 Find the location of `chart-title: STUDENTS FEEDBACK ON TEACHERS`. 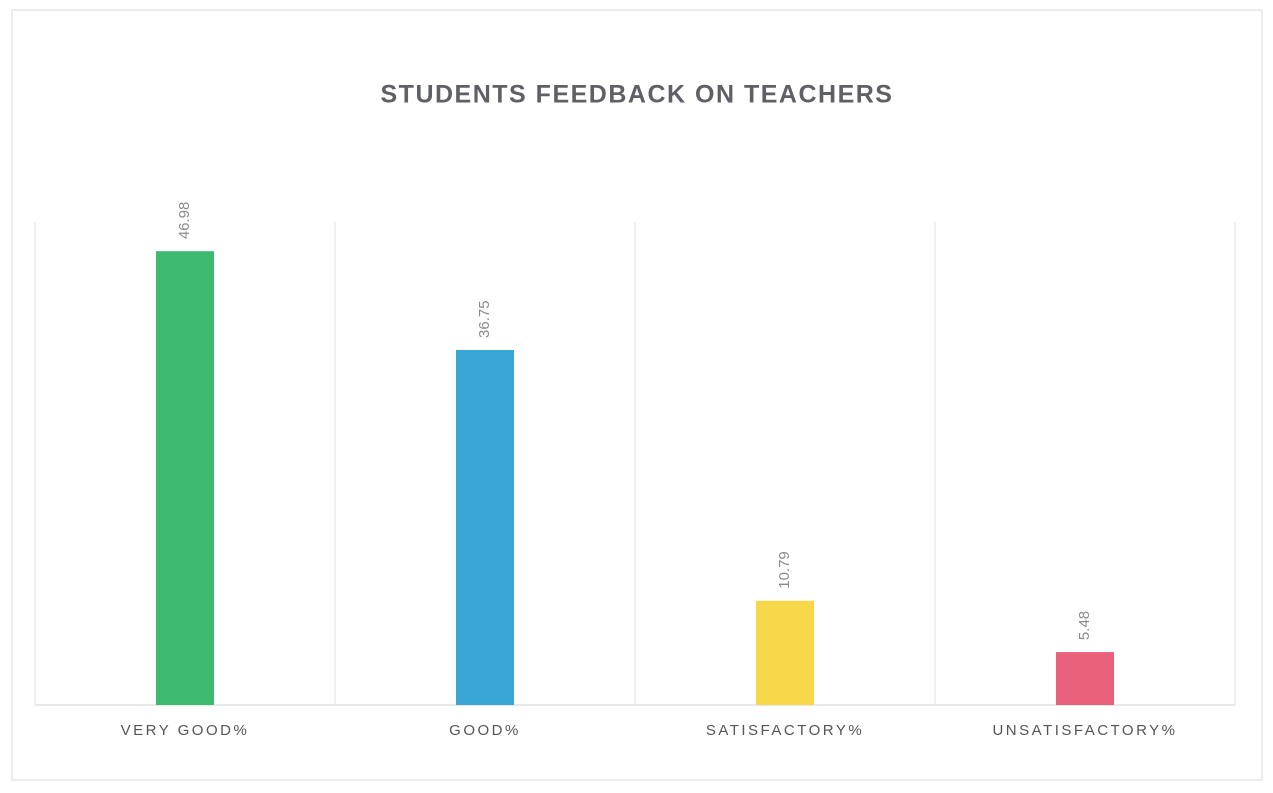

chart-title: STUDENTS FEEDBACK ON TEACHERS is located at coordinates (637, 95).